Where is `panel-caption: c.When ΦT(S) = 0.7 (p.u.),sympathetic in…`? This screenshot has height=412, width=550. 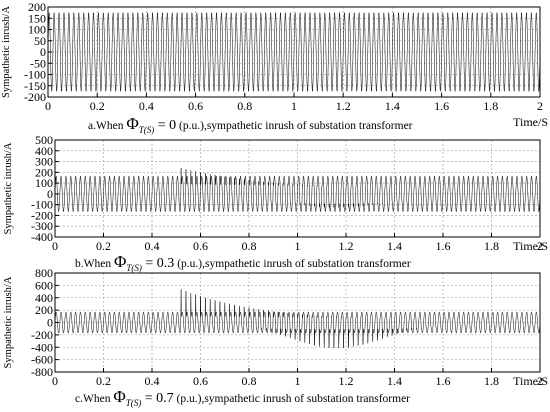
panel-caption: c.When ΦT(S) = 0.7 (p.u.),sympathetic in… is located at coordinates (242, 397).